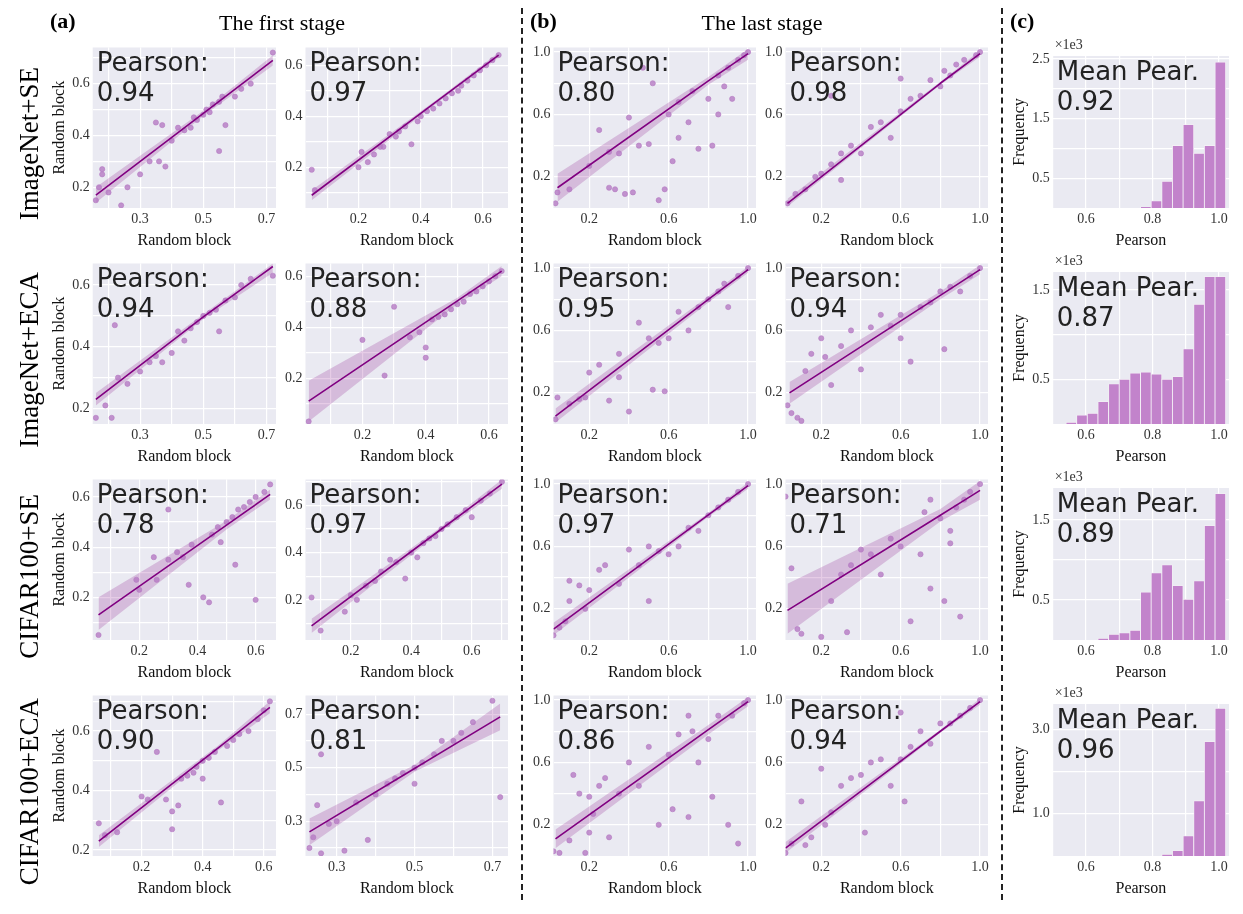  Describe the element at coordinates (543, 21) in the screenshot. I see `text: (b)` at that location.